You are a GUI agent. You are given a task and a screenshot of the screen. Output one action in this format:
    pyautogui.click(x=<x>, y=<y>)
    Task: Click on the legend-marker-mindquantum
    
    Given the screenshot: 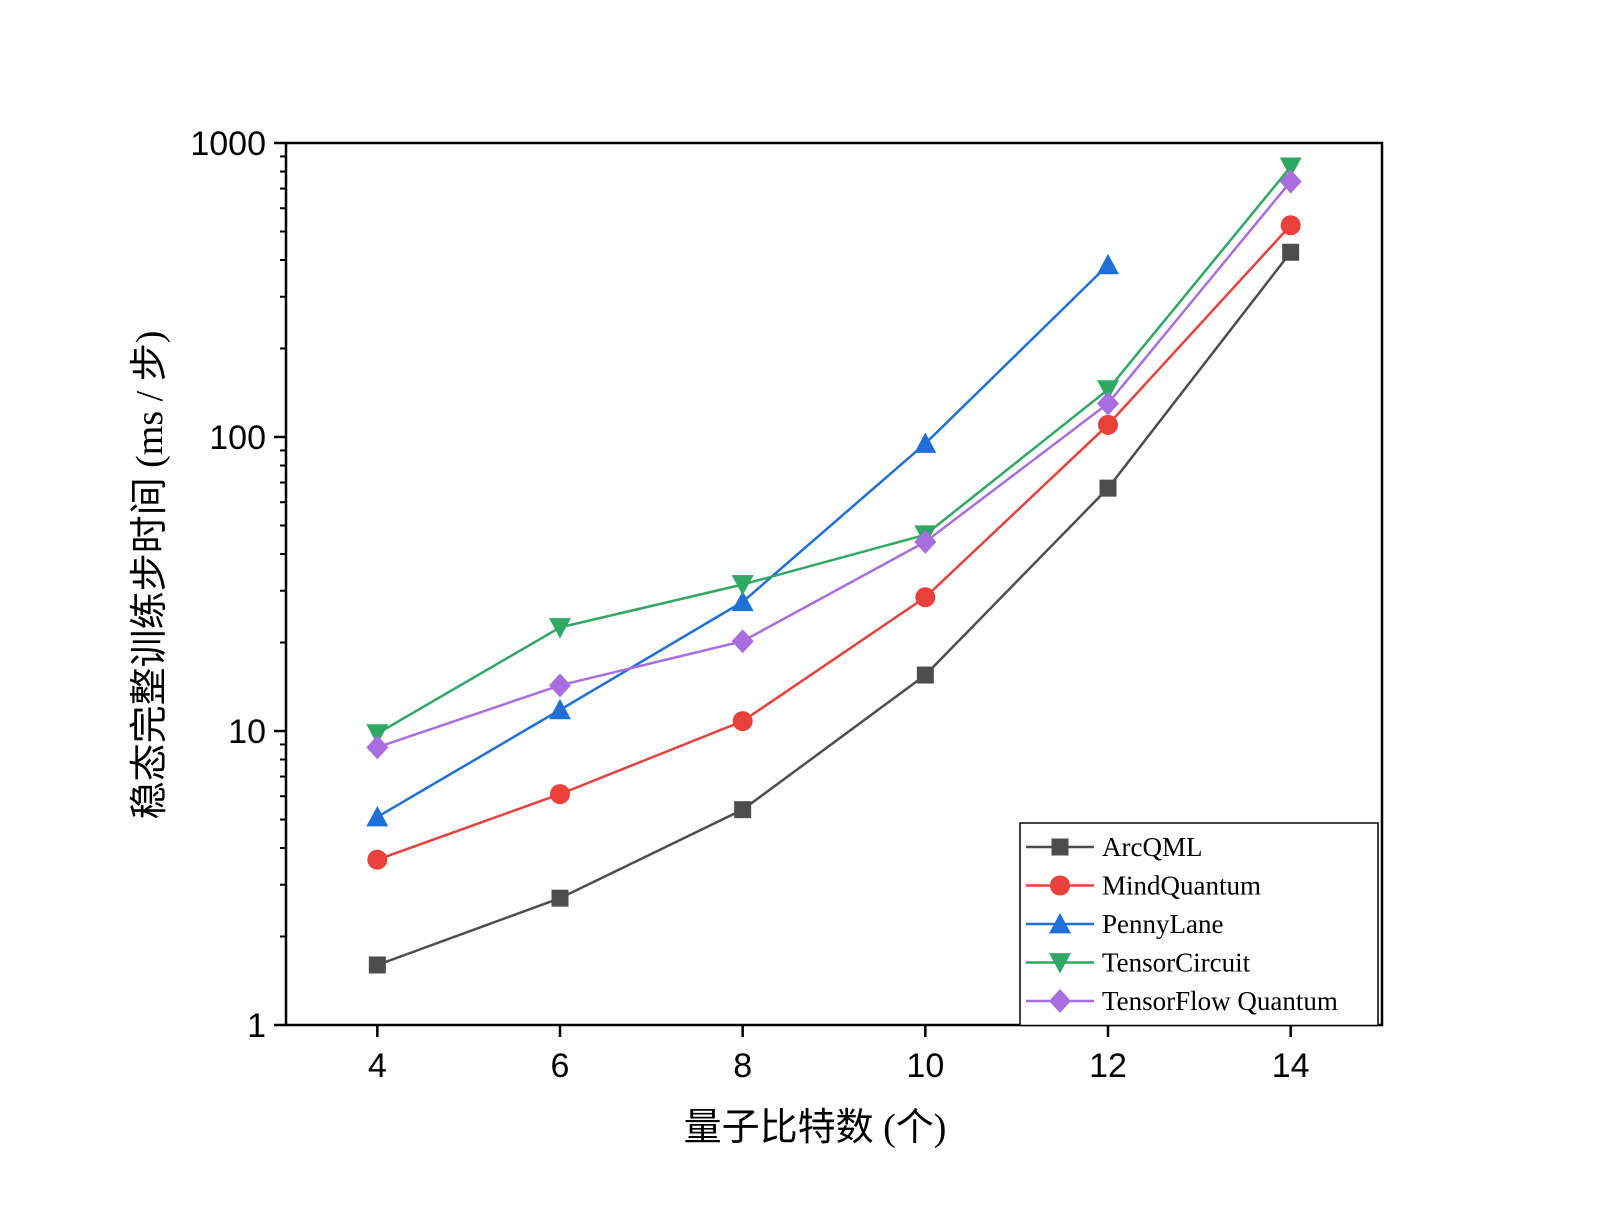 What is the action you would take?
    pyautogui.click(x=1060, y=885)
    